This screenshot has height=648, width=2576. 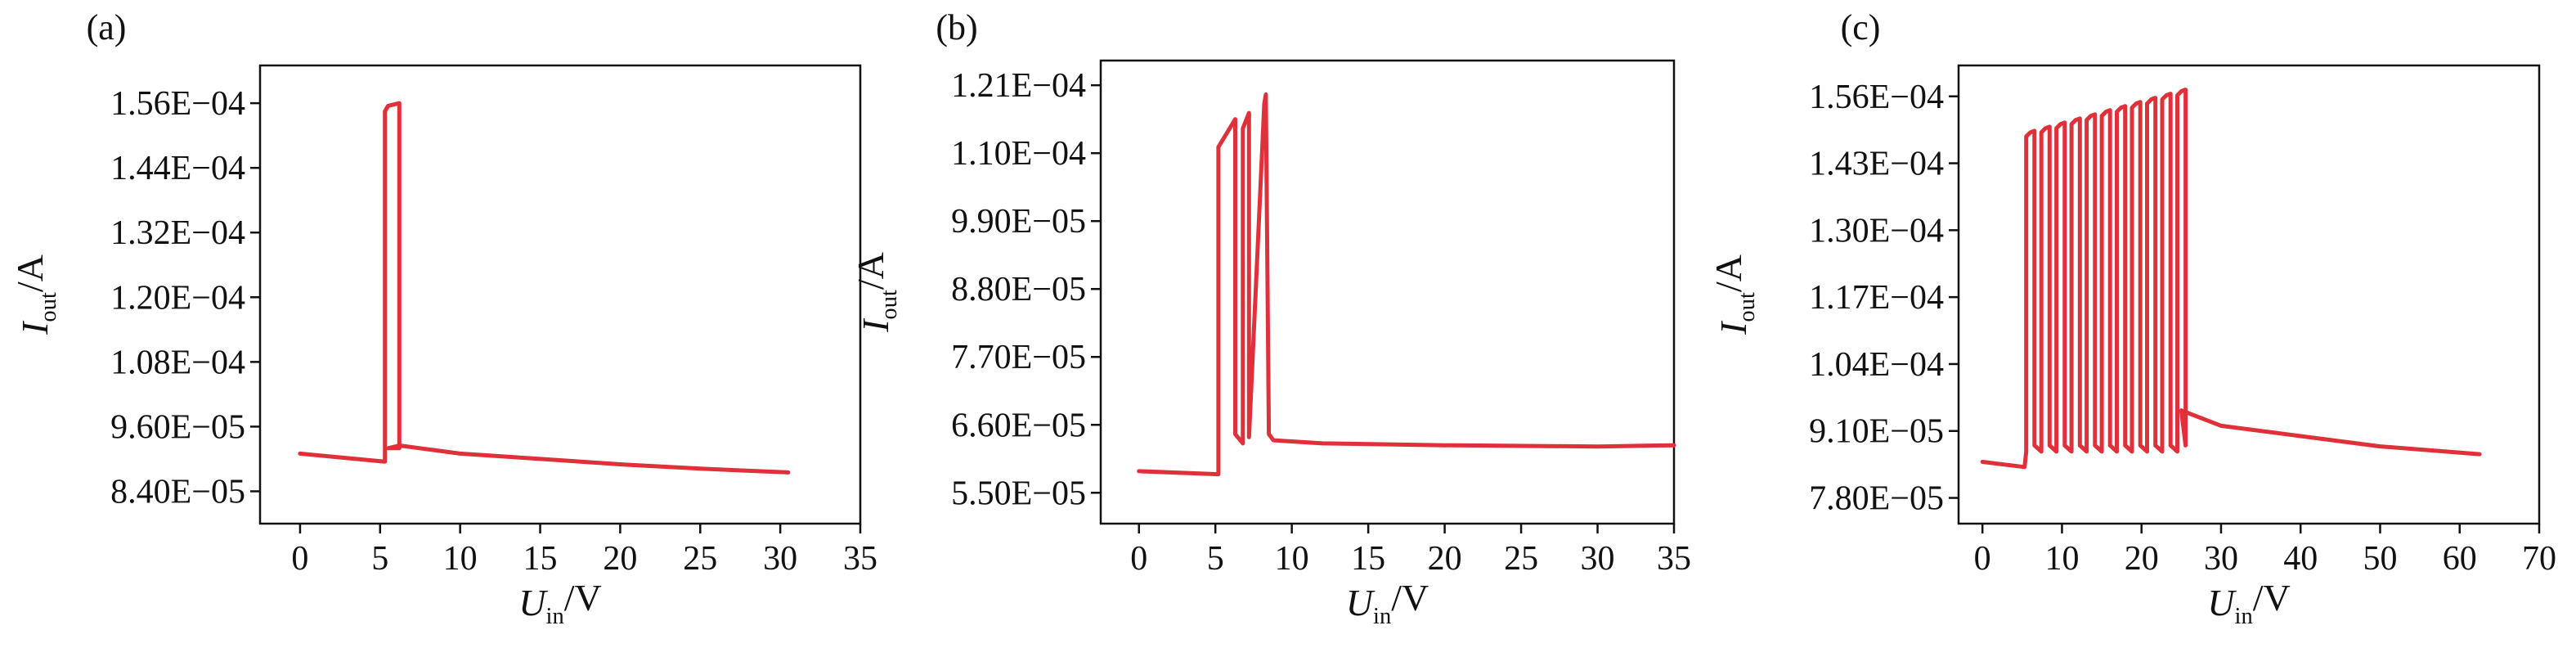 I want to click on y-tick-label: 1.32E−04, so click(x=177, y=233).